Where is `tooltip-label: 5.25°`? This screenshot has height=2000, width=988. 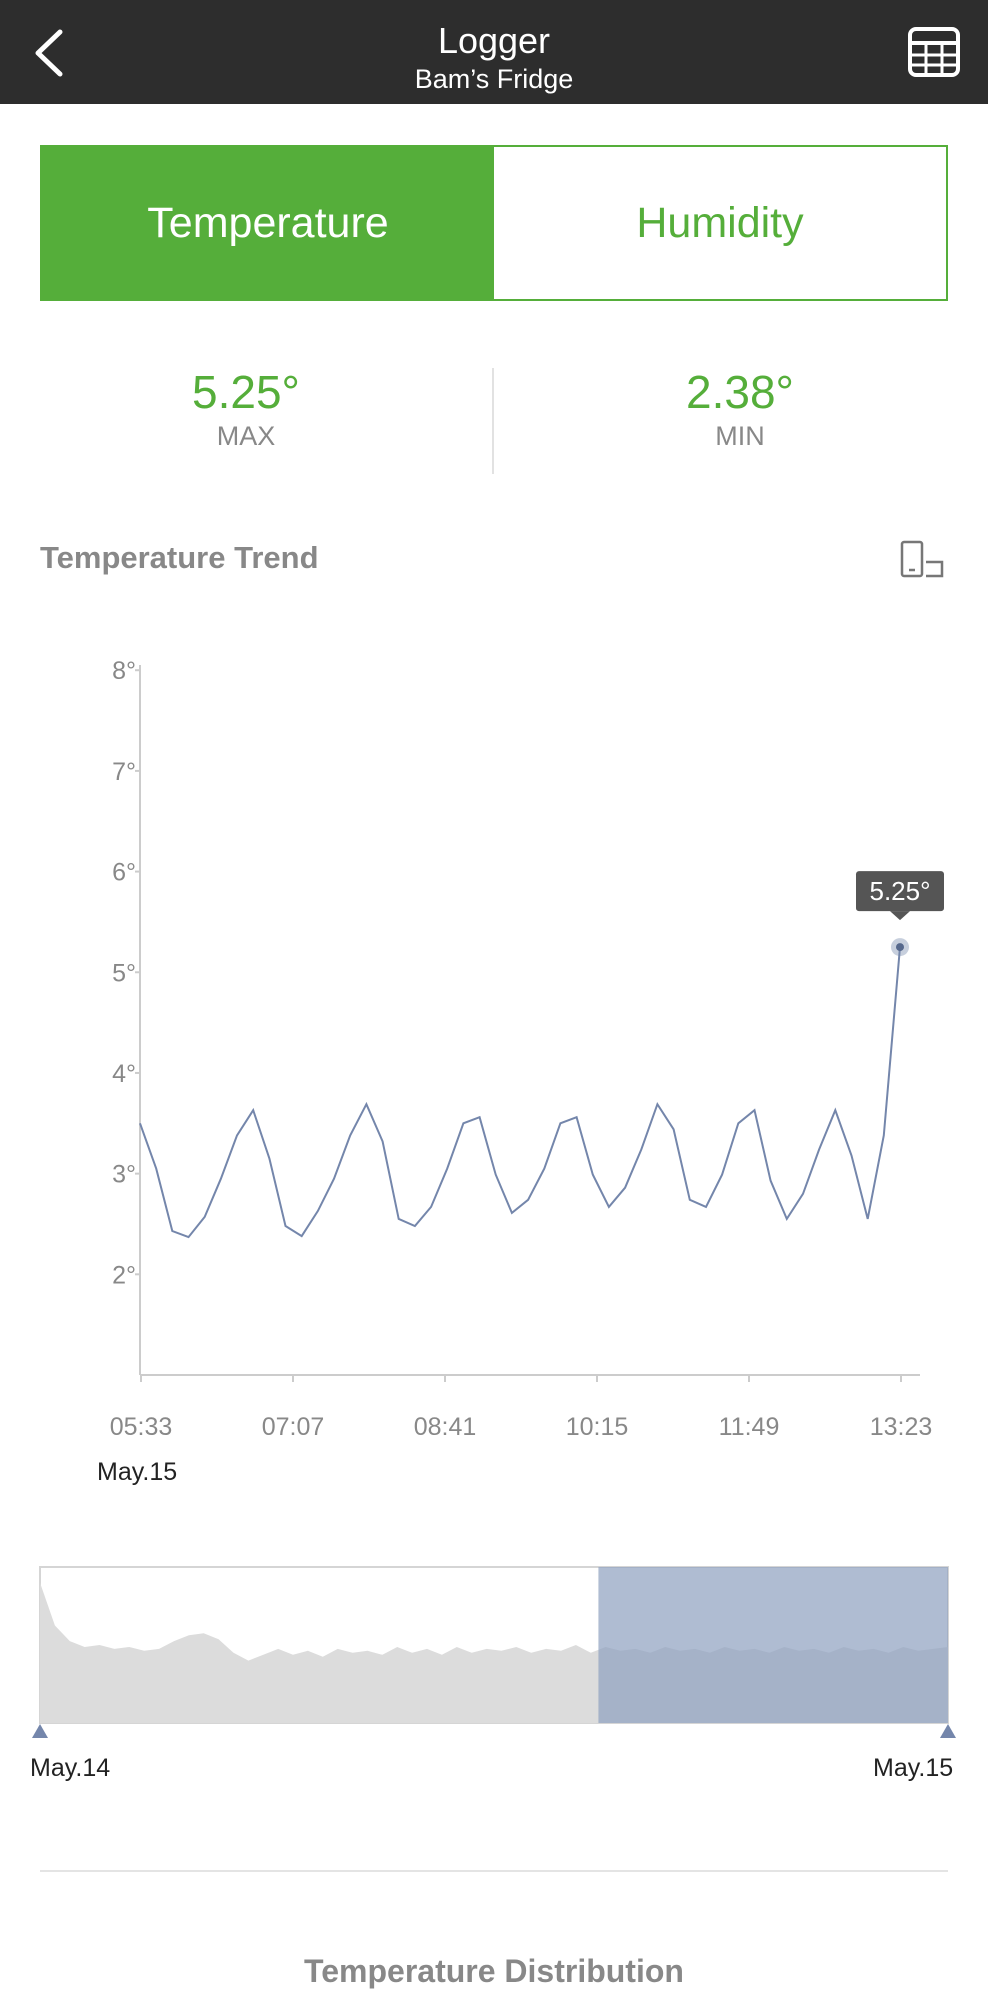
tooltip-label: 5.25° is located at coordinates (899, 891).